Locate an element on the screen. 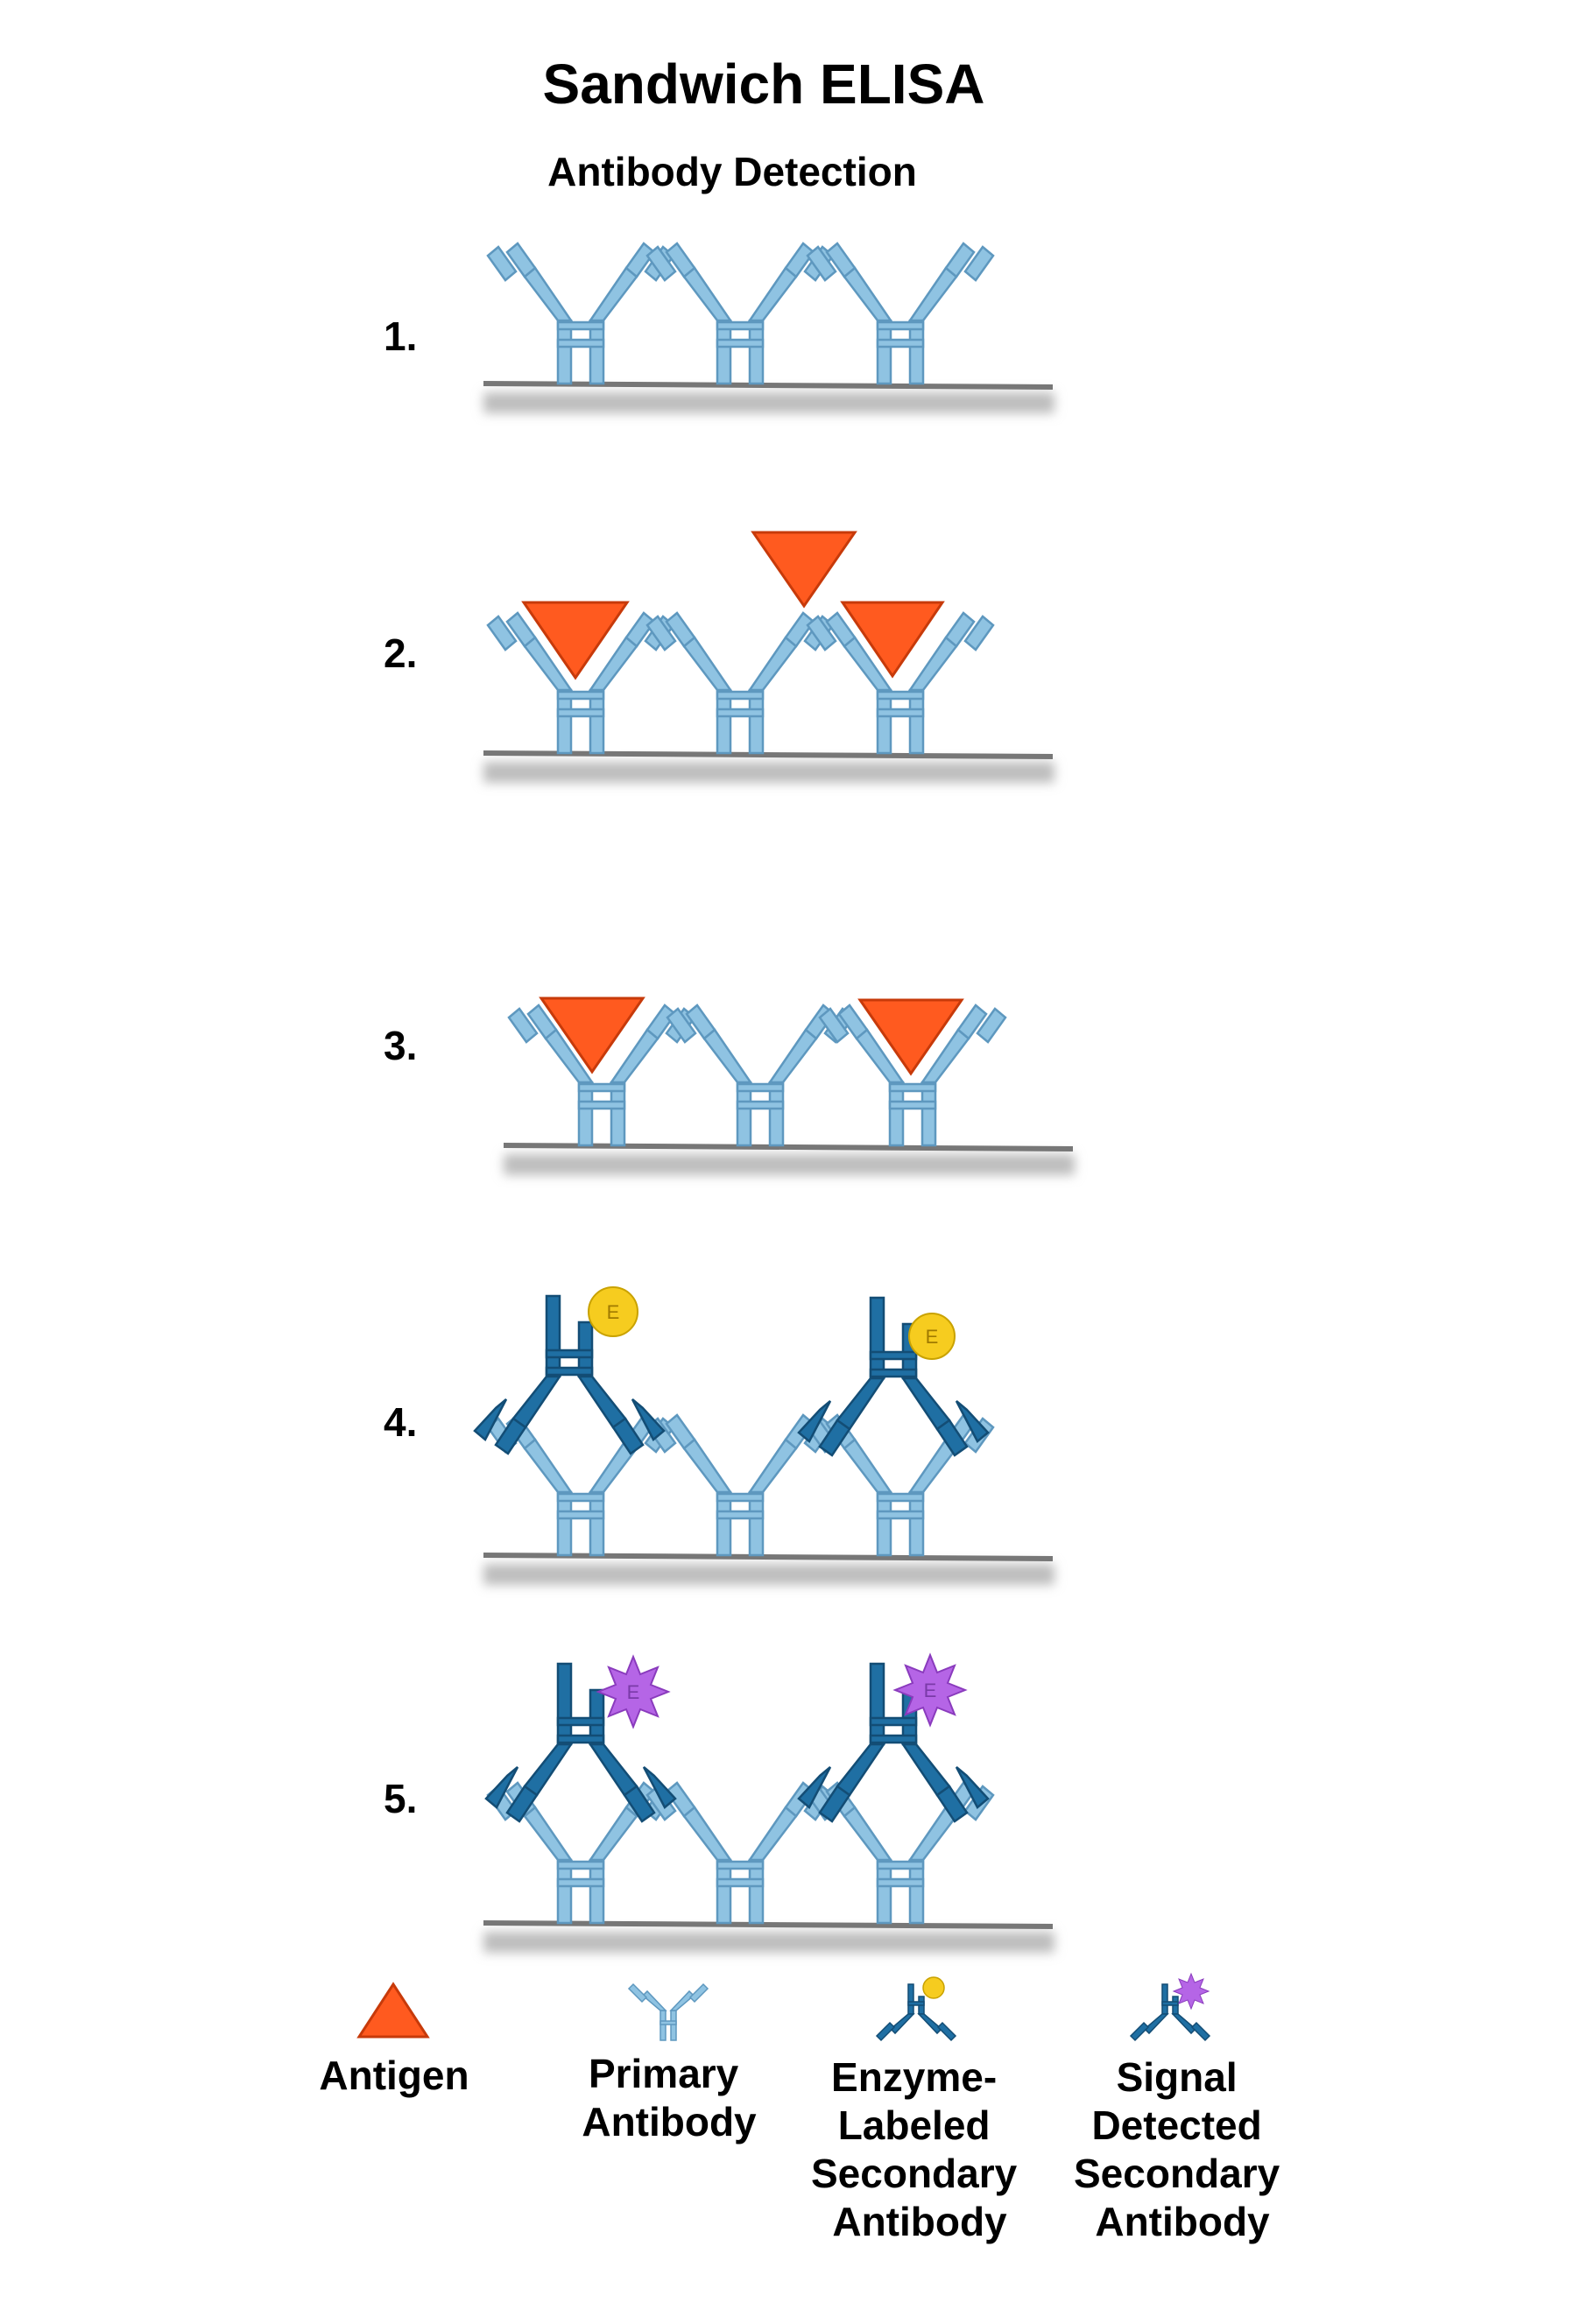 The width and height of the screenshot is (1580, 2324). legend-signal-detected-secondary-antibody: Signal Detected Secondary Antibody is located at coordinates (1183, 2108).